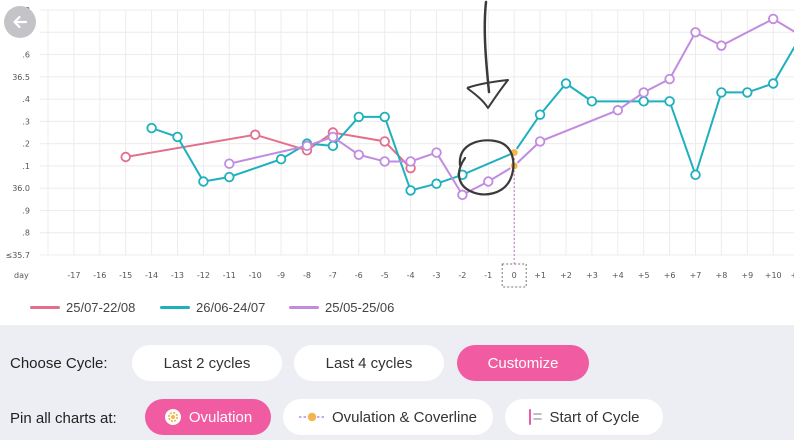 The image size is (794, 440). Describe the element at coordinates (229, 275) in the screenshot. I see `x-tick-label: -11` at that location.